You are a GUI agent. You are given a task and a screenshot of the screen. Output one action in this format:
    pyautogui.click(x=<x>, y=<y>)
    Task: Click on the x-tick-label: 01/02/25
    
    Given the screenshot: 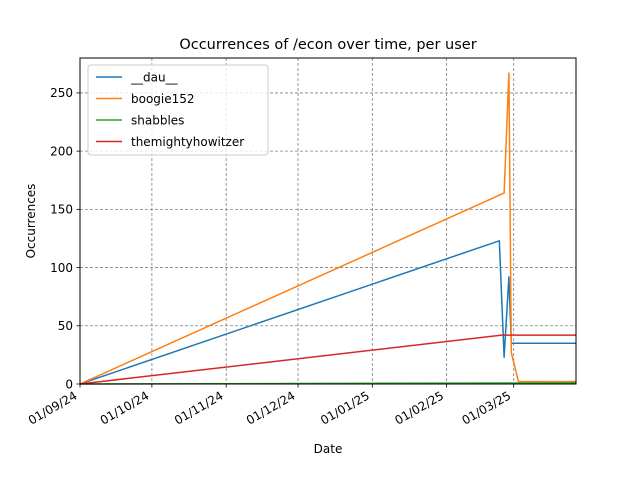 What is the action you would take?
    pyautogui.click(x=419, y=407)
    